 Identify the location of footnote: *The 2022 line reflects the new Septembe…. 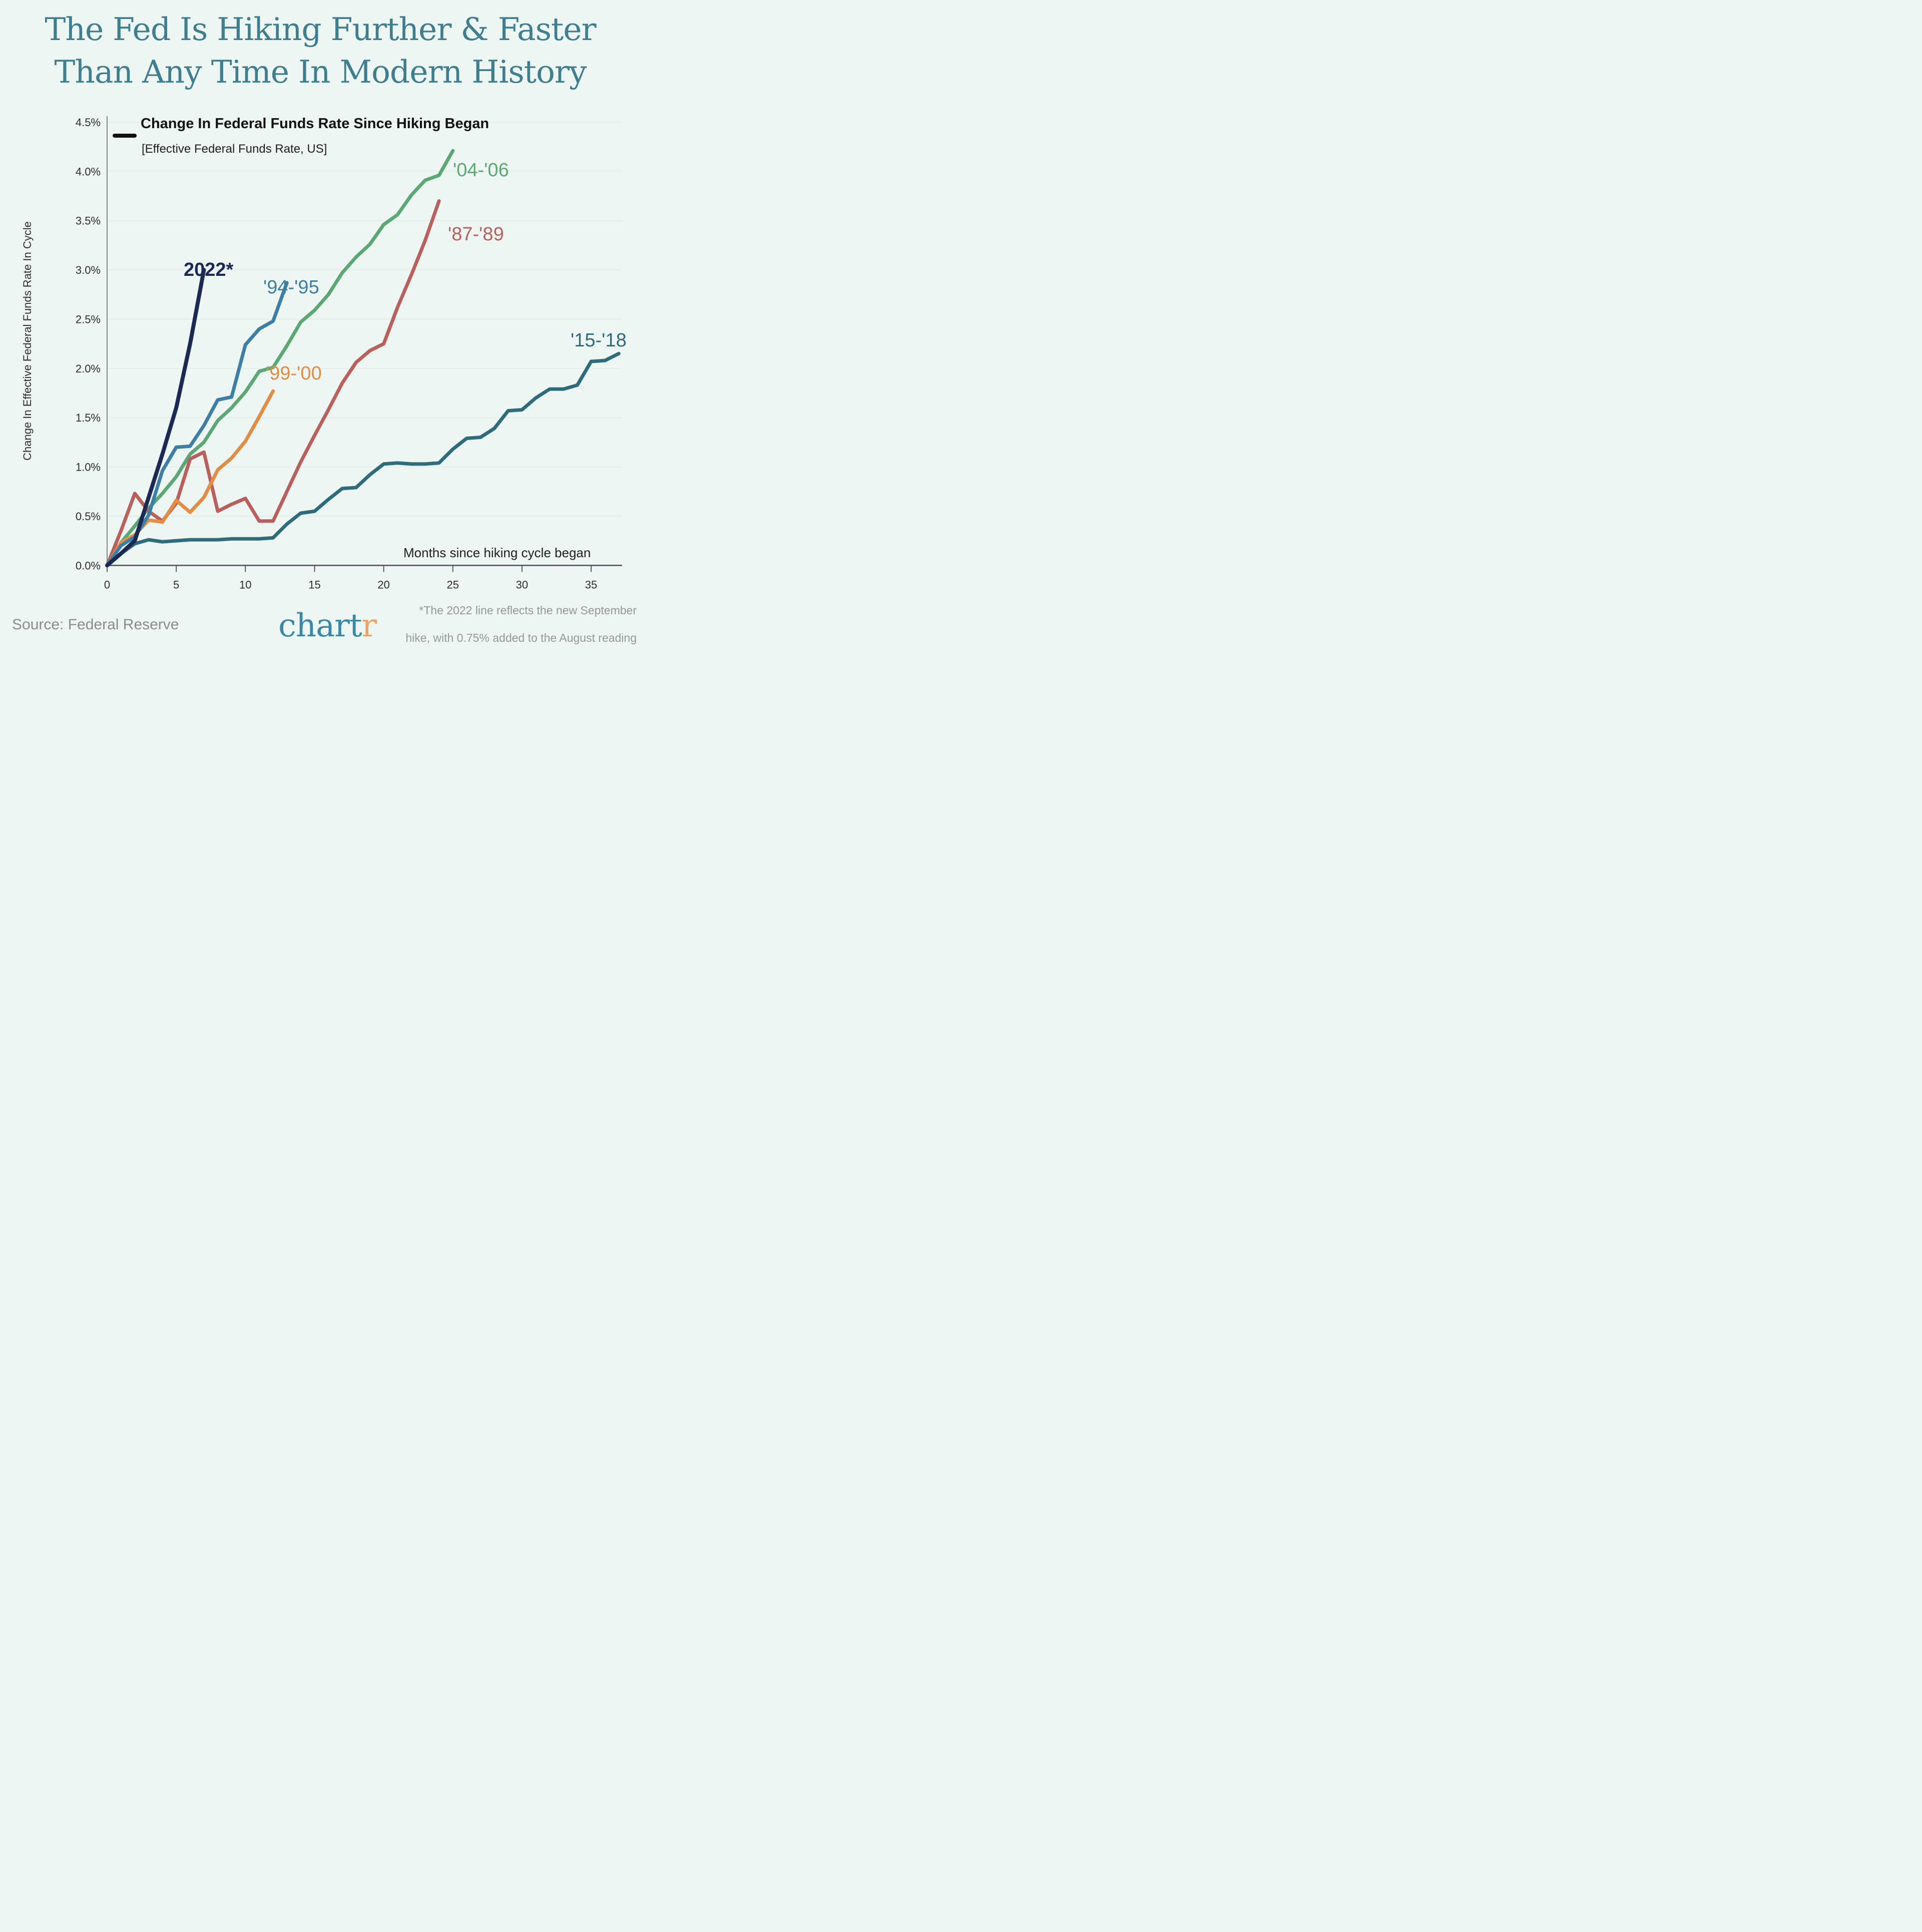
(521, 624).